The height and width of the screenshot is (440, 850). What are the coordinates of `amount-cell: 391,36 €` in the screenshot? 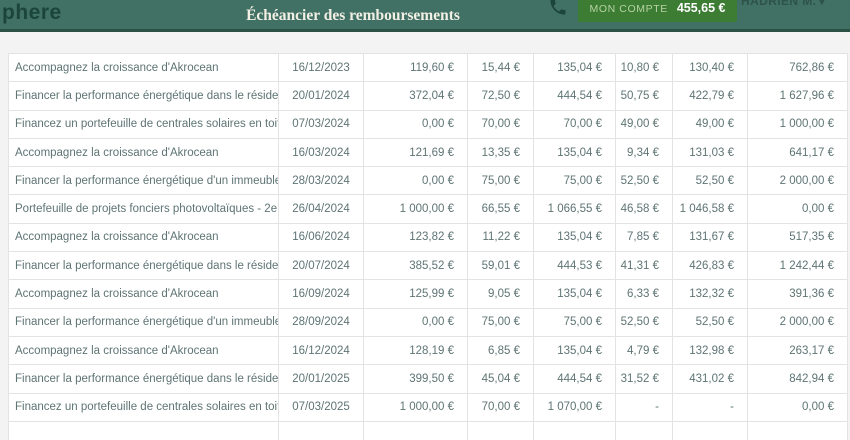 It's located at (797, 294).